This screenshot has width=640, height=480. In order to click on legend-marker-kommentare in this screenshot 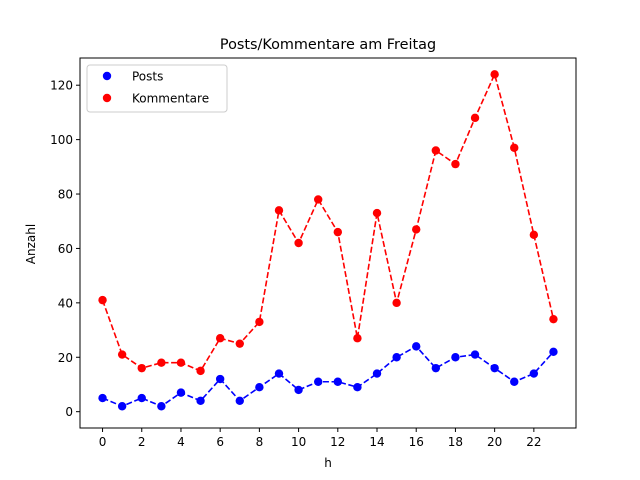, I will do `click(107, 98)`.